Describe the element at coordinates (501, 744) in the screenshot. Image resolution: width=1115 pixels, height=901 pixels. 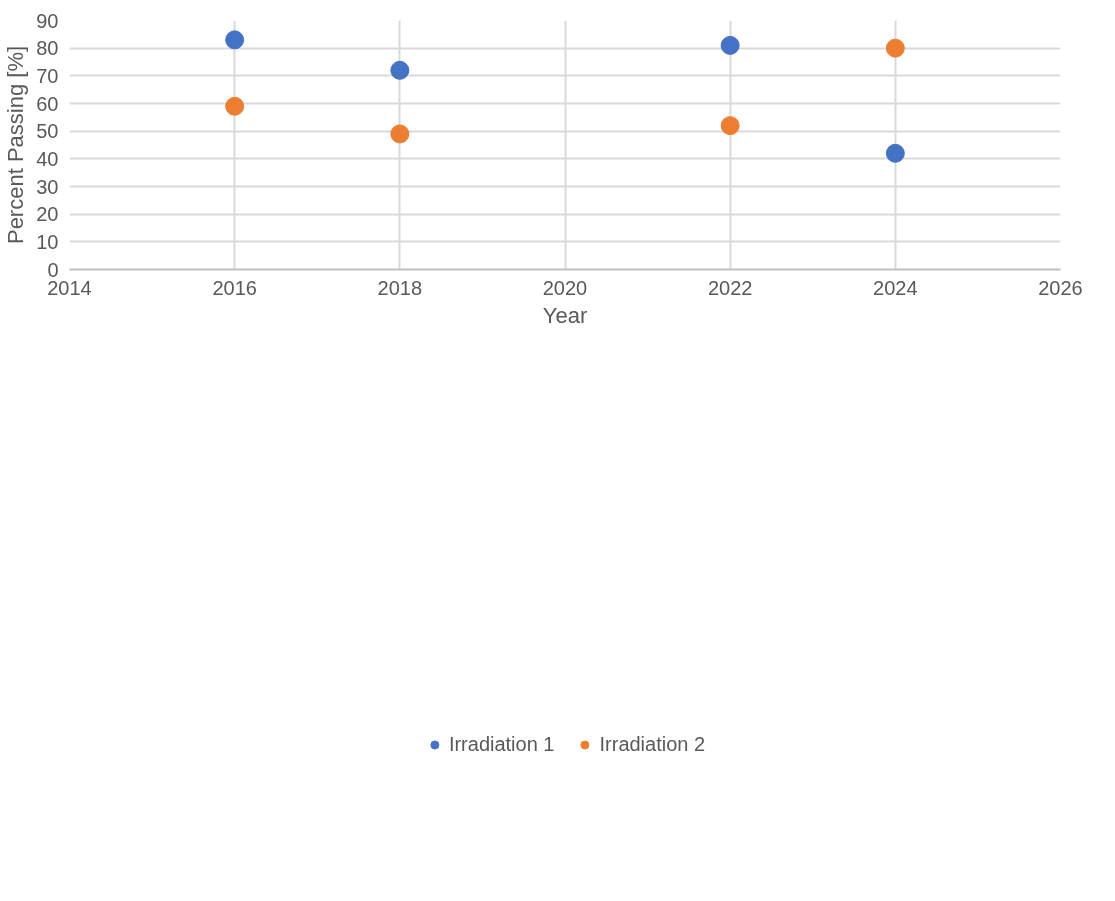
I see `legend-label: Irradiation 1` at that location.